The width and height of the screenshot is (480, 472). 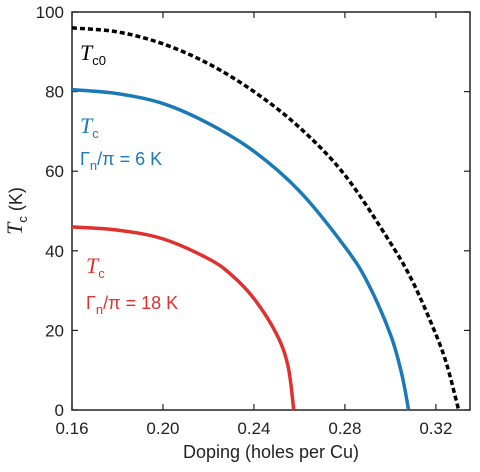 I want to click on y-tick-label: 40, so click(x=54, y=251).